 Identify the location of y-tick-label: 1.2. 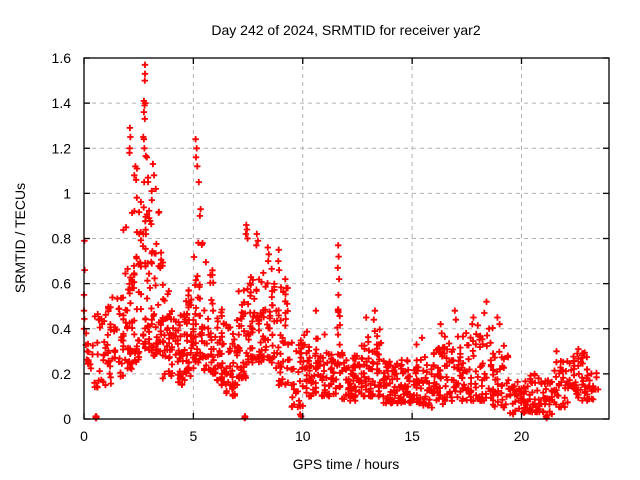
(62, 148).